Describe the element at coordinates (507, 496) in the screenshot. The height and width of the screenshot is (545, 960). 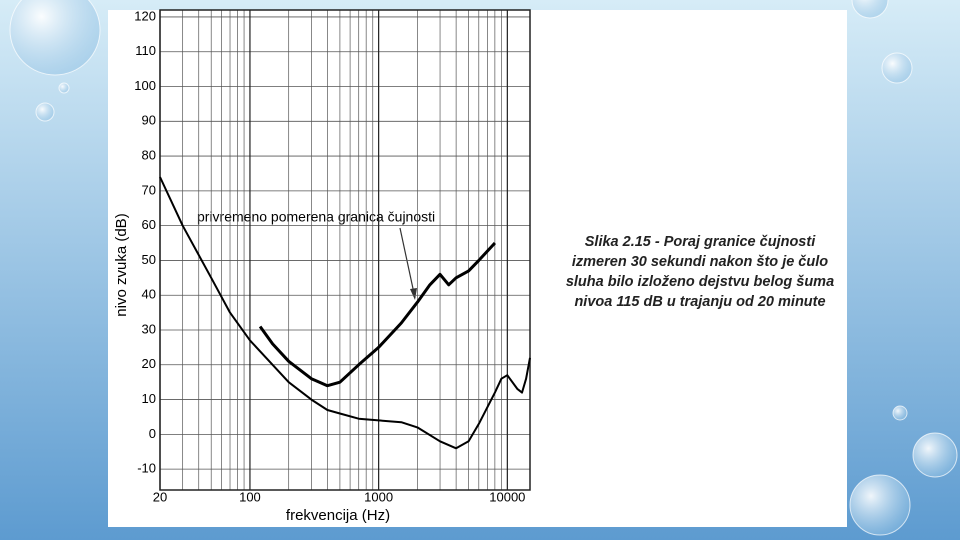
I see `x-tick-label: 10000` at that location.